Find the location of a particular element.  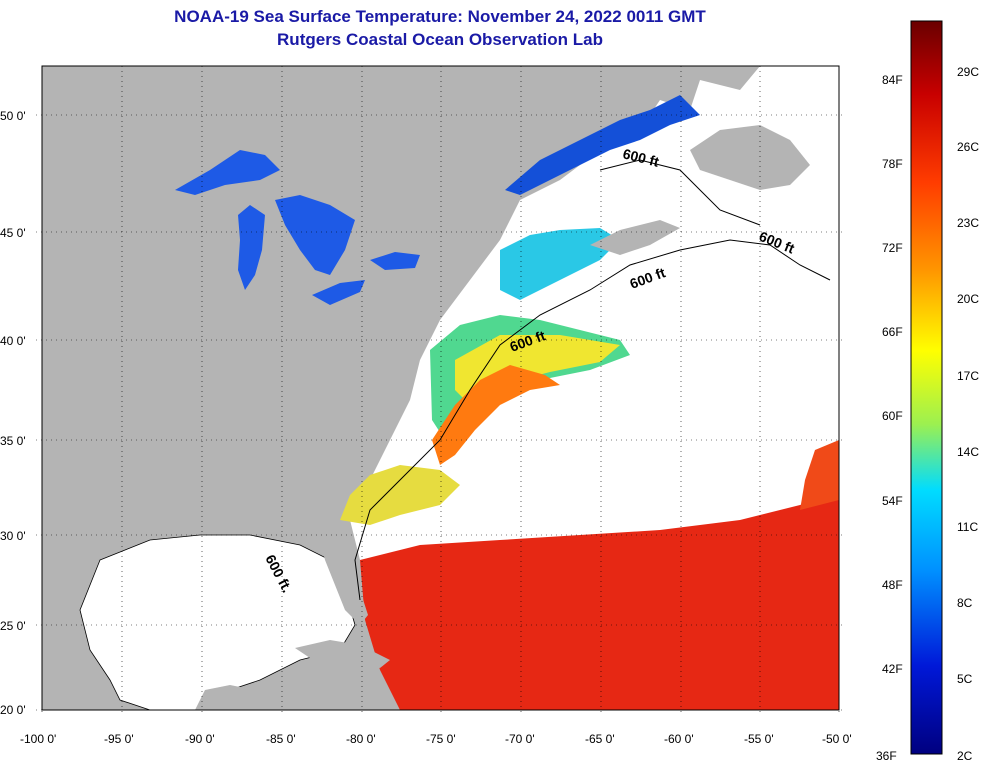

lon-label: -55 0' is located at coordinates (759, 739).